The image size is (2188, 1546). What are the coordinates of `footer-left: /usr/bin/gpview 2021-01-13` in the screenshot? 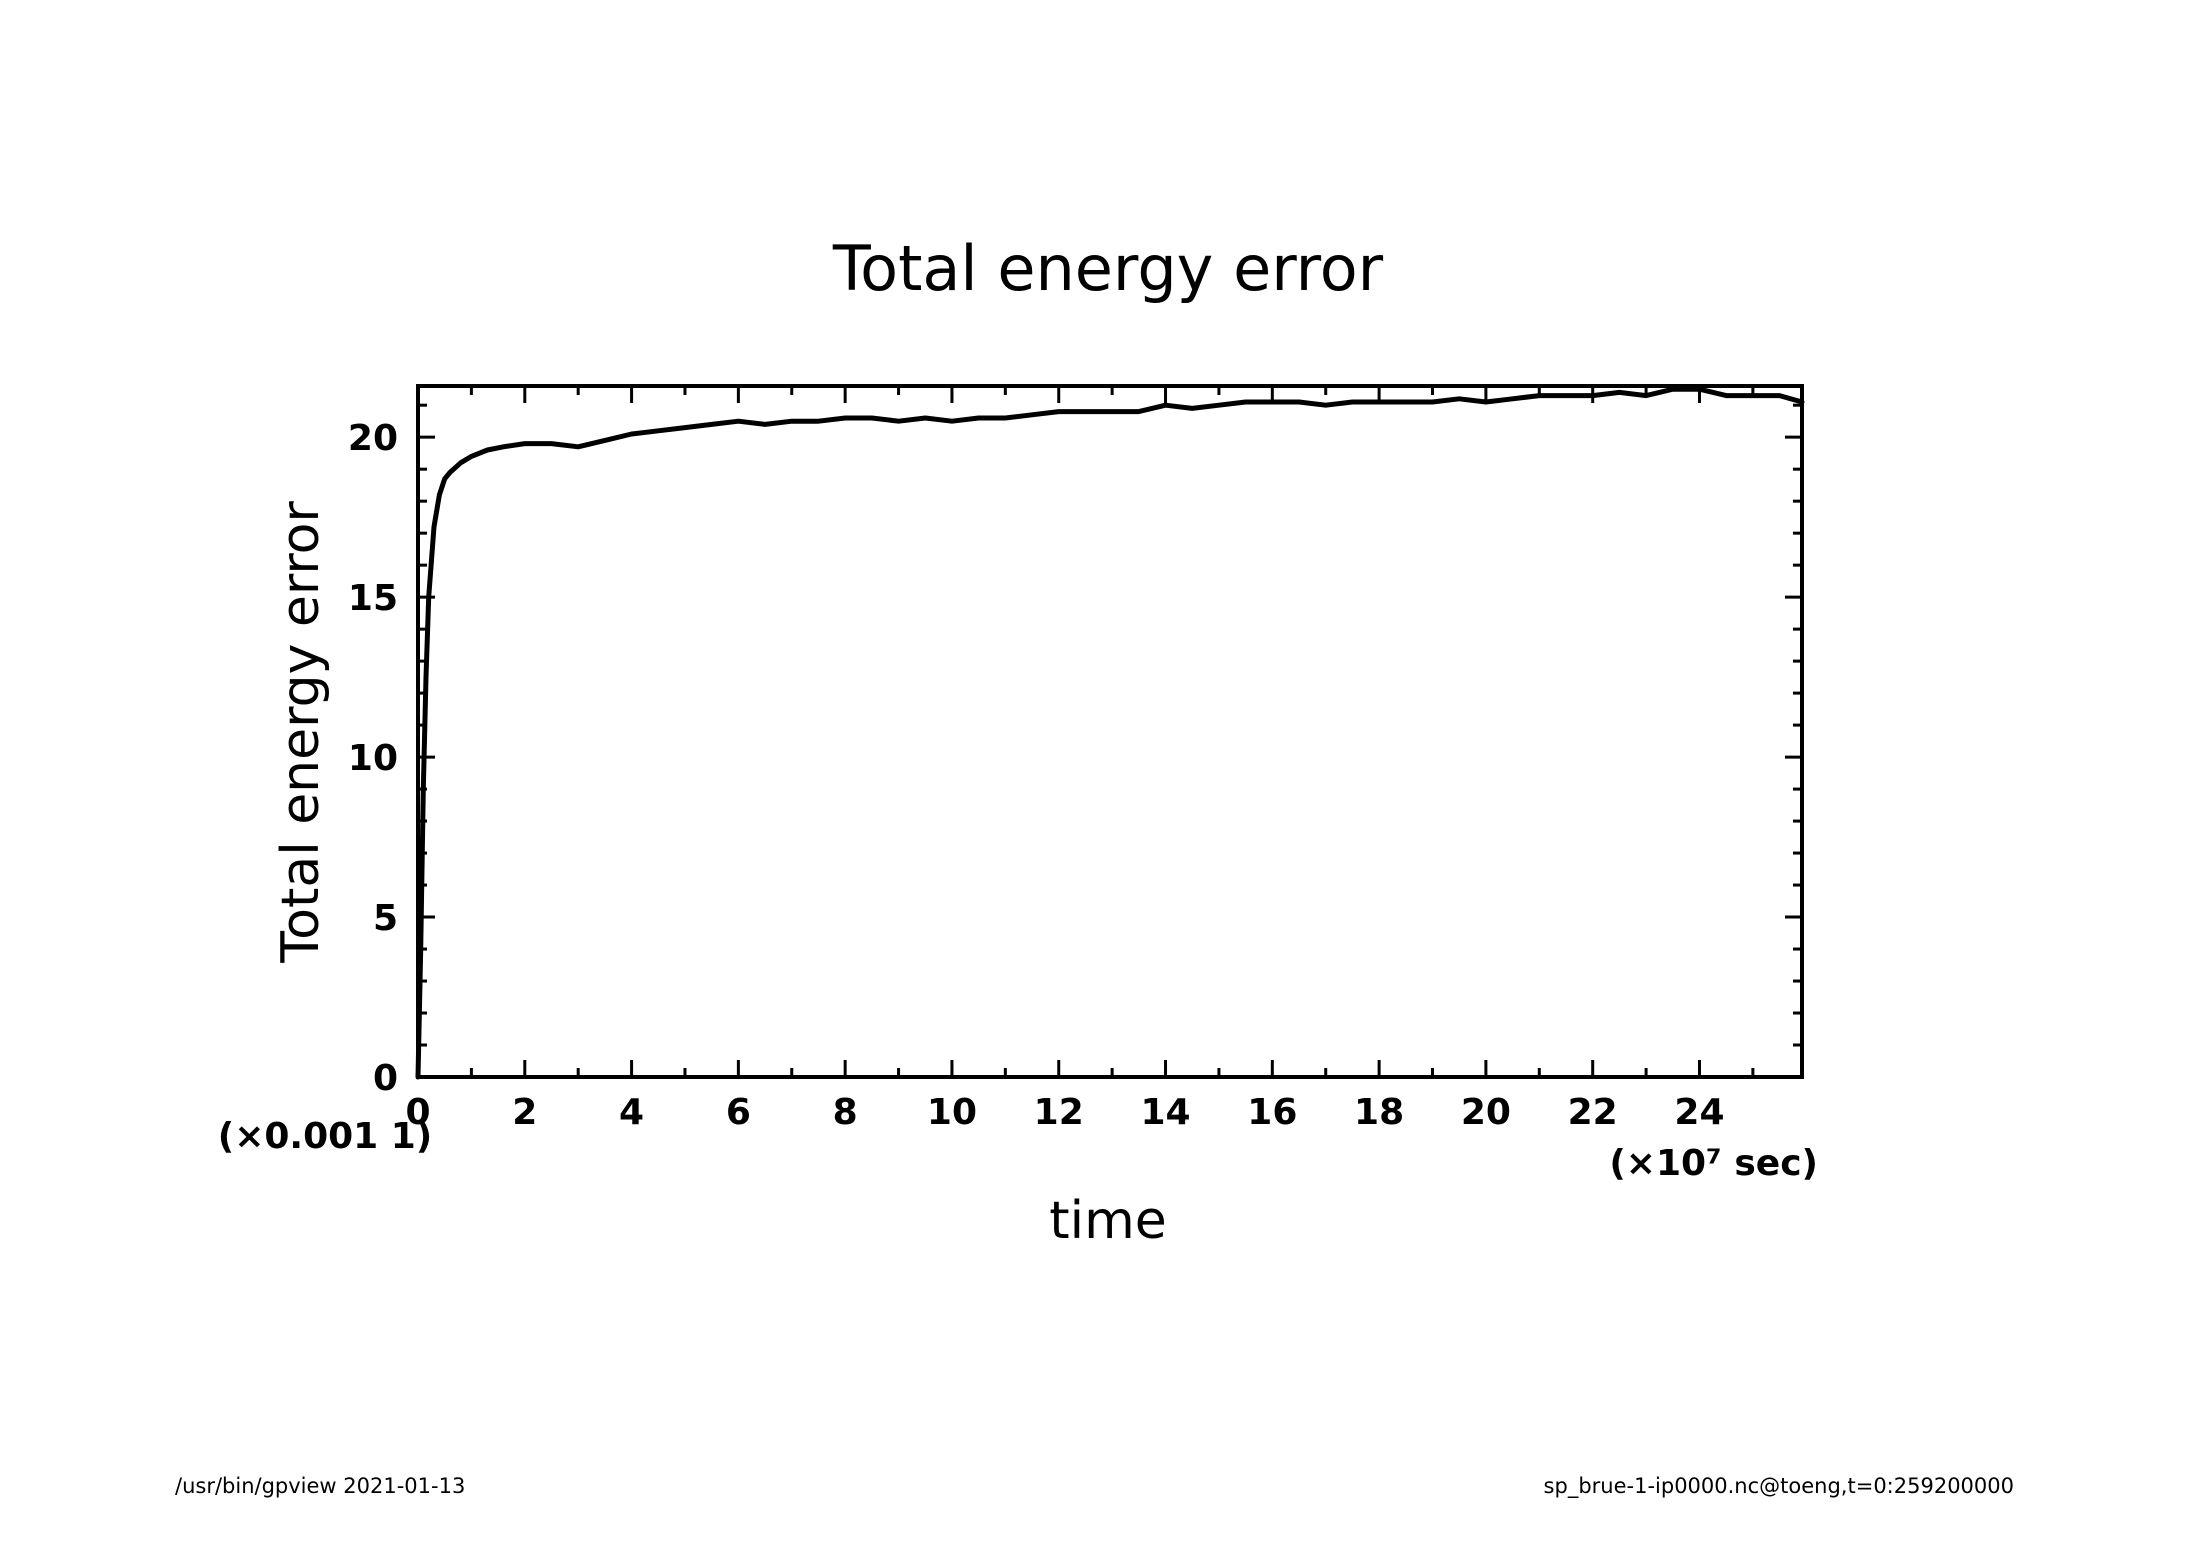 It's located at (320, 1486).